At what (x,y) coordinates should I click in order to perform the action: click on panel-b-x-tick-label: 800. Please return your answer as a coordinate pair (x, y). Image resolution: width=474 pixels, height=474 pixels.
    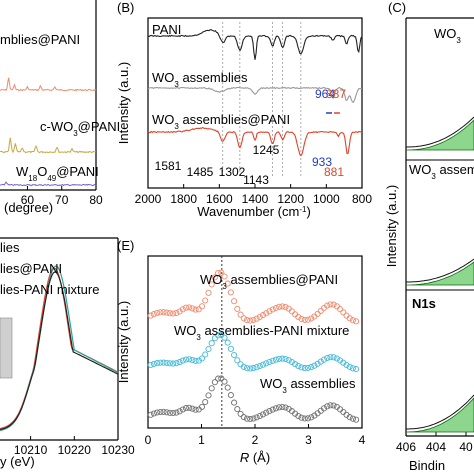
    Looking at the image, I should click on (362, 199).